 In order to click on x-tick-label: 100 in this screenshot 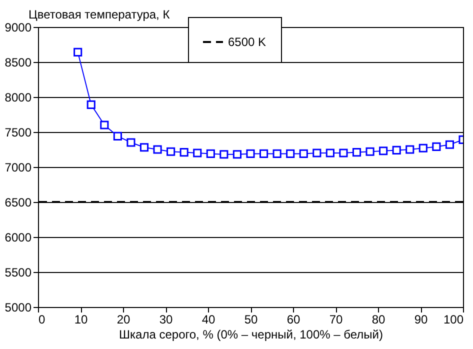, I will do `click(453, 319)`.